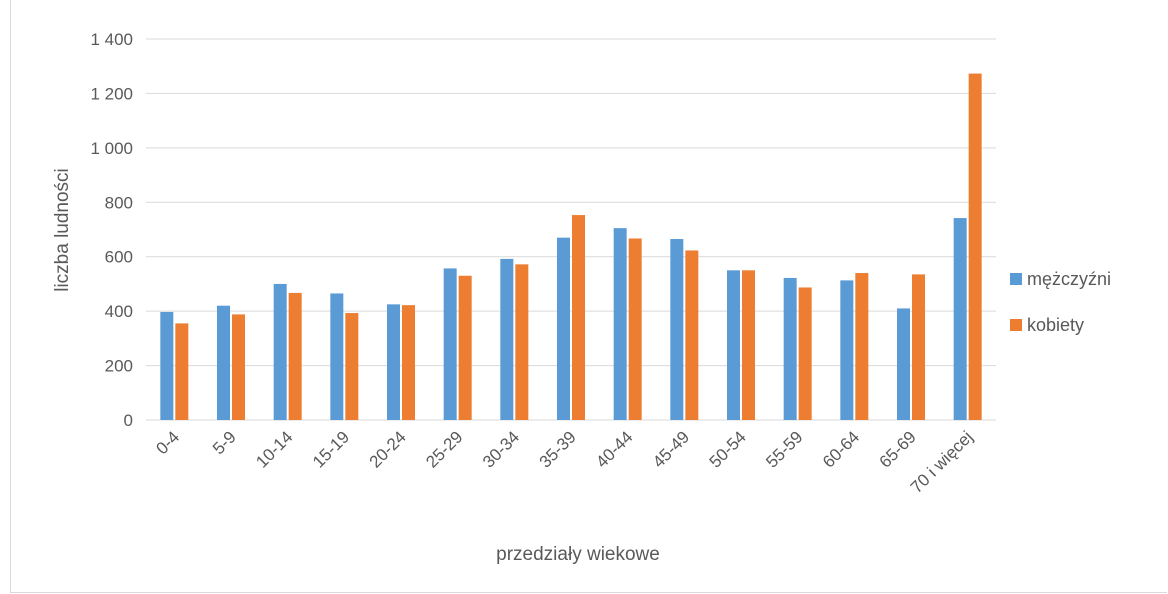  I want to click on y-tick-label: 1 000, so click(111, 148).